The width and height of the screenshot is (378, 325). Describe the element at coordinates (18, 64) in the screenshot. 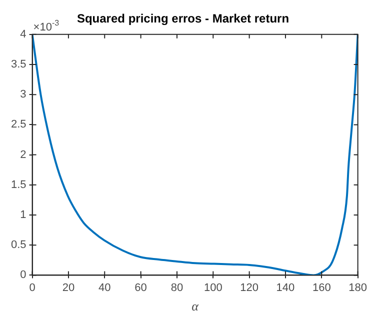

I see `y-tick-label: 3.5` at that location.